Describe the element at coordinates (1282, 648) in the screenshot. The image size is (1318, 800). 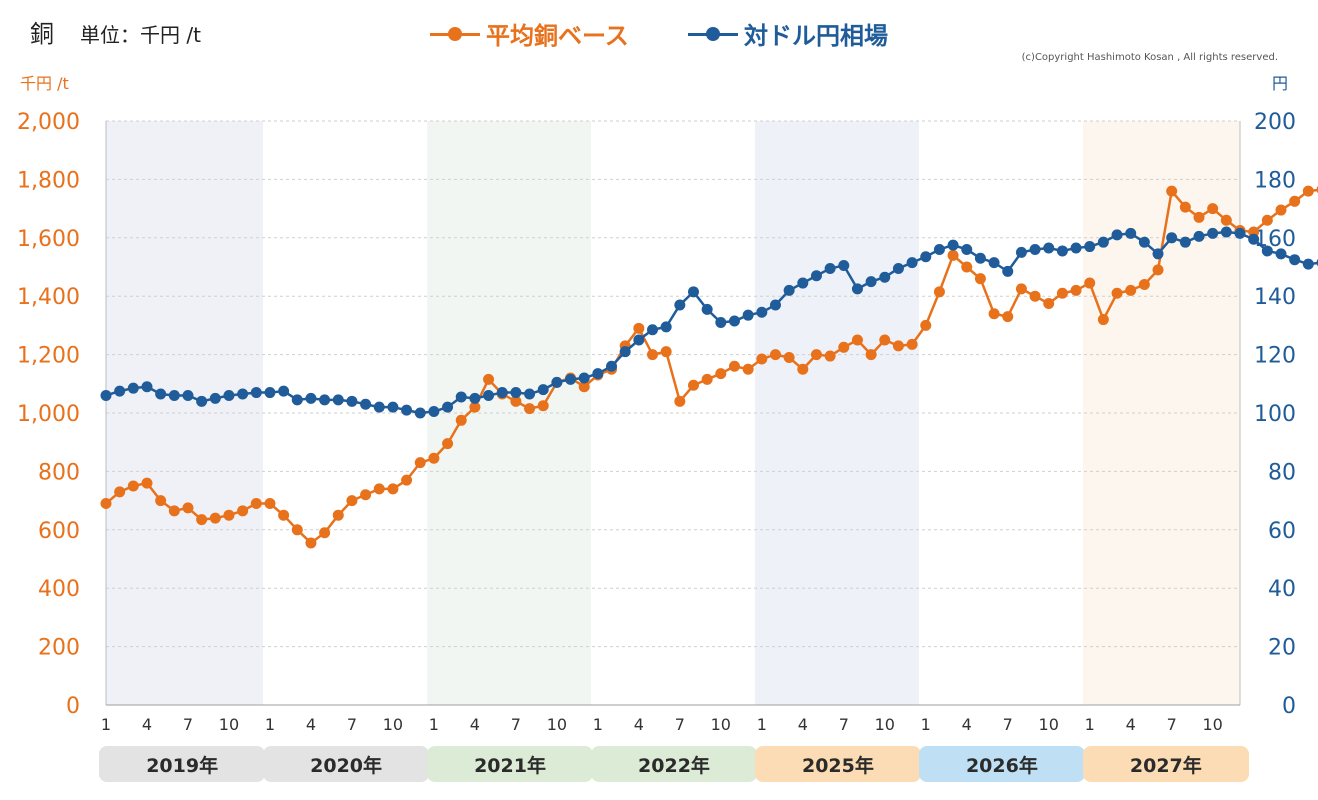
I see `right-tick-label: 20` at that location.